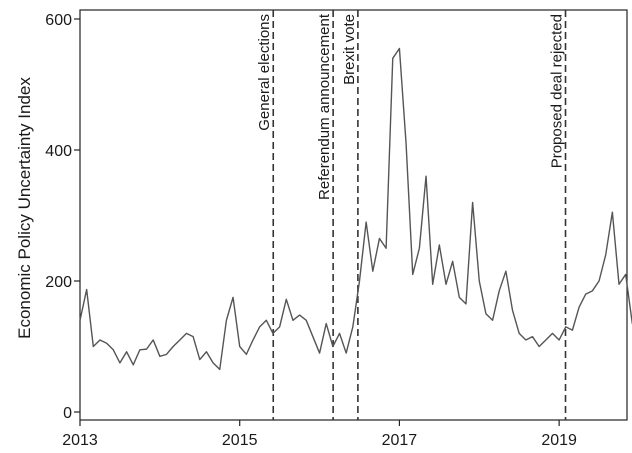 This screenshot has height=453, width=632. What do you see at coordinates (24, 208) in the screenshot?
I see `y-axis-label: Economic Policy Uncertainty Index` at bounding box center [24, 208].